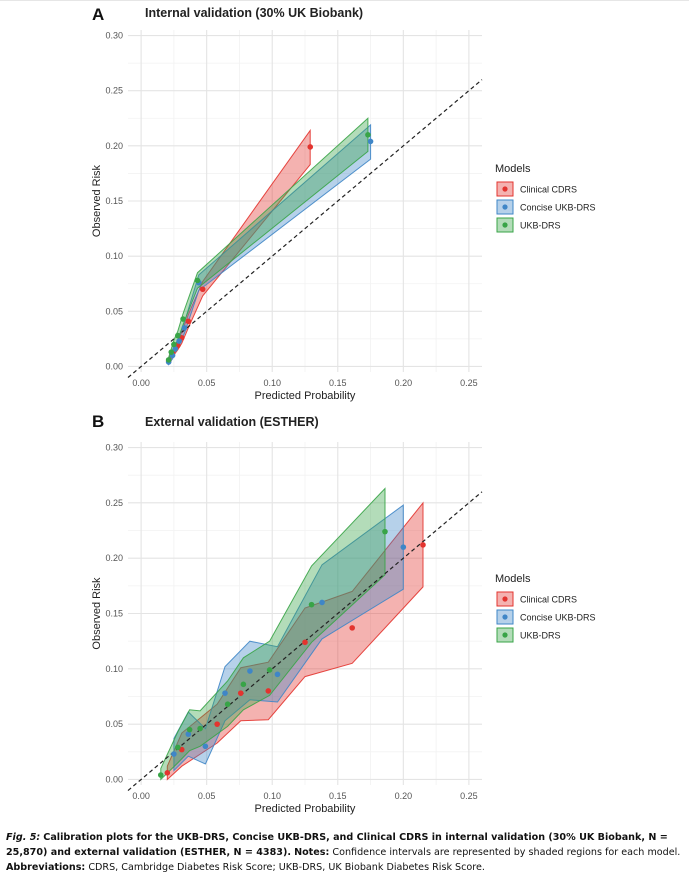  What do you see at coordinates (98, 421) in the screenshot?
I see `panel-label: B` at bounding box center [98, 421].